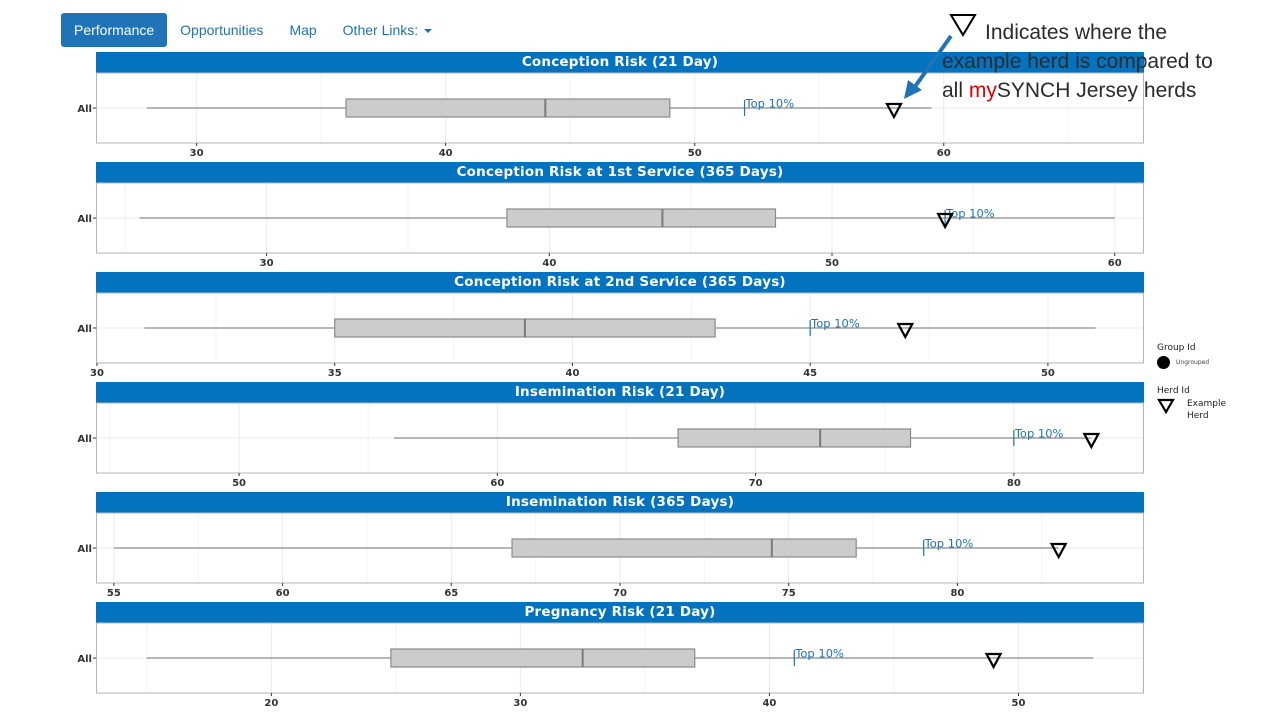 This screenshot has width=1280, height=720. I want to click on boxplot-chart: Top 10% All 30 35 40 45 50, so click(610, 335).